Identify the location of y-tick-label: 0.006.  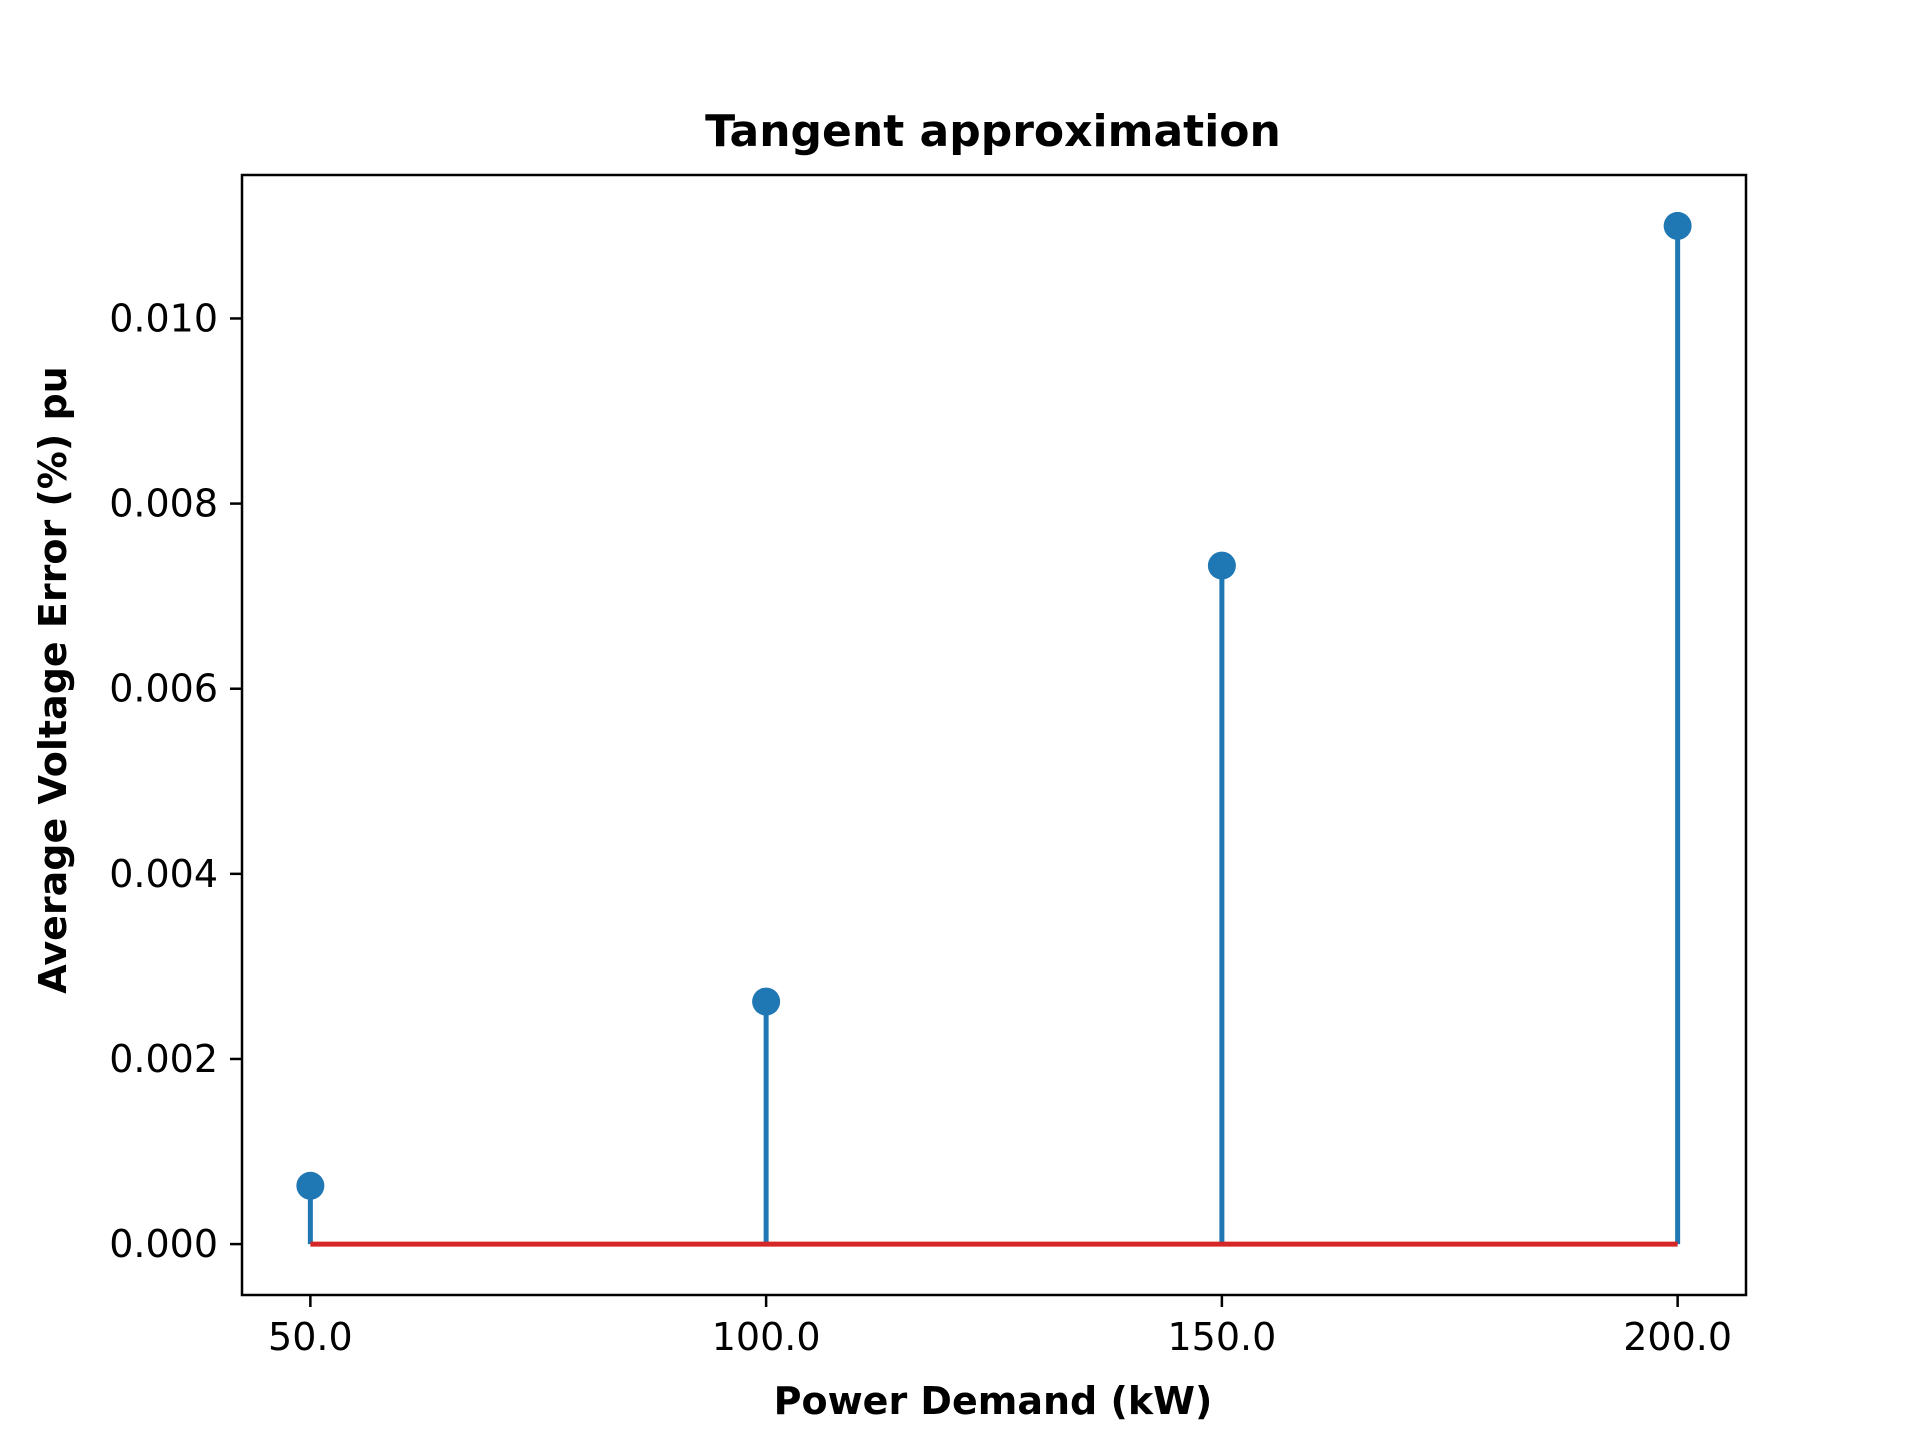
(163, 689).